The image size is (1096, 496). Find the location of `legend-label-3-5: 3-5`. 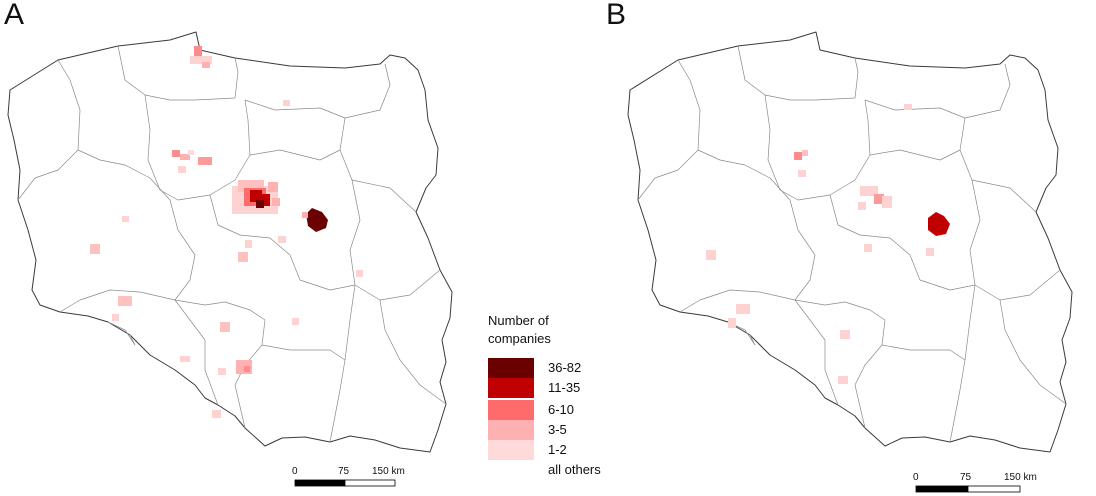

legend-label-3-5: 3-5 is located at coordinates (557, 429).